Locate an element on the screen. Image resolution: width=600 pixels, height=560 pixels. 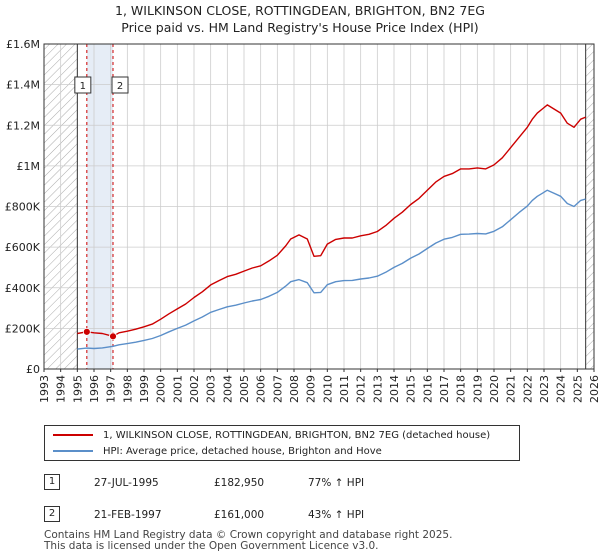
x-tick-label: 1995 is located at coordinates (77, 389).